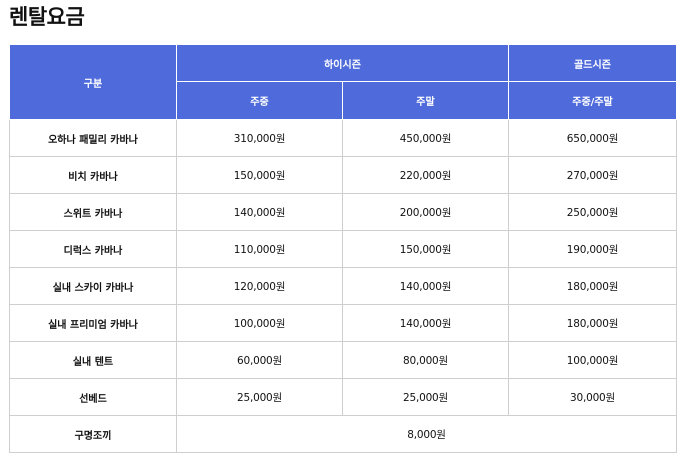 The width and height of the screenshot is (679, 453). Describe the element at coordinates (425, 175) in the screenshot. I see `price-high-weekend: 220,000원` at that location.